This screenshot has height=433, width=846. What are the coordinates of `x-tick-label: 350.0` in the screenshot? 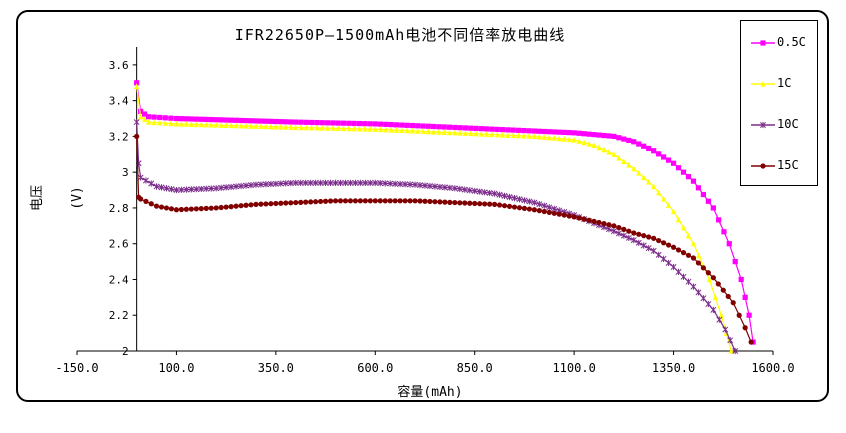 It's located at (276, 368).